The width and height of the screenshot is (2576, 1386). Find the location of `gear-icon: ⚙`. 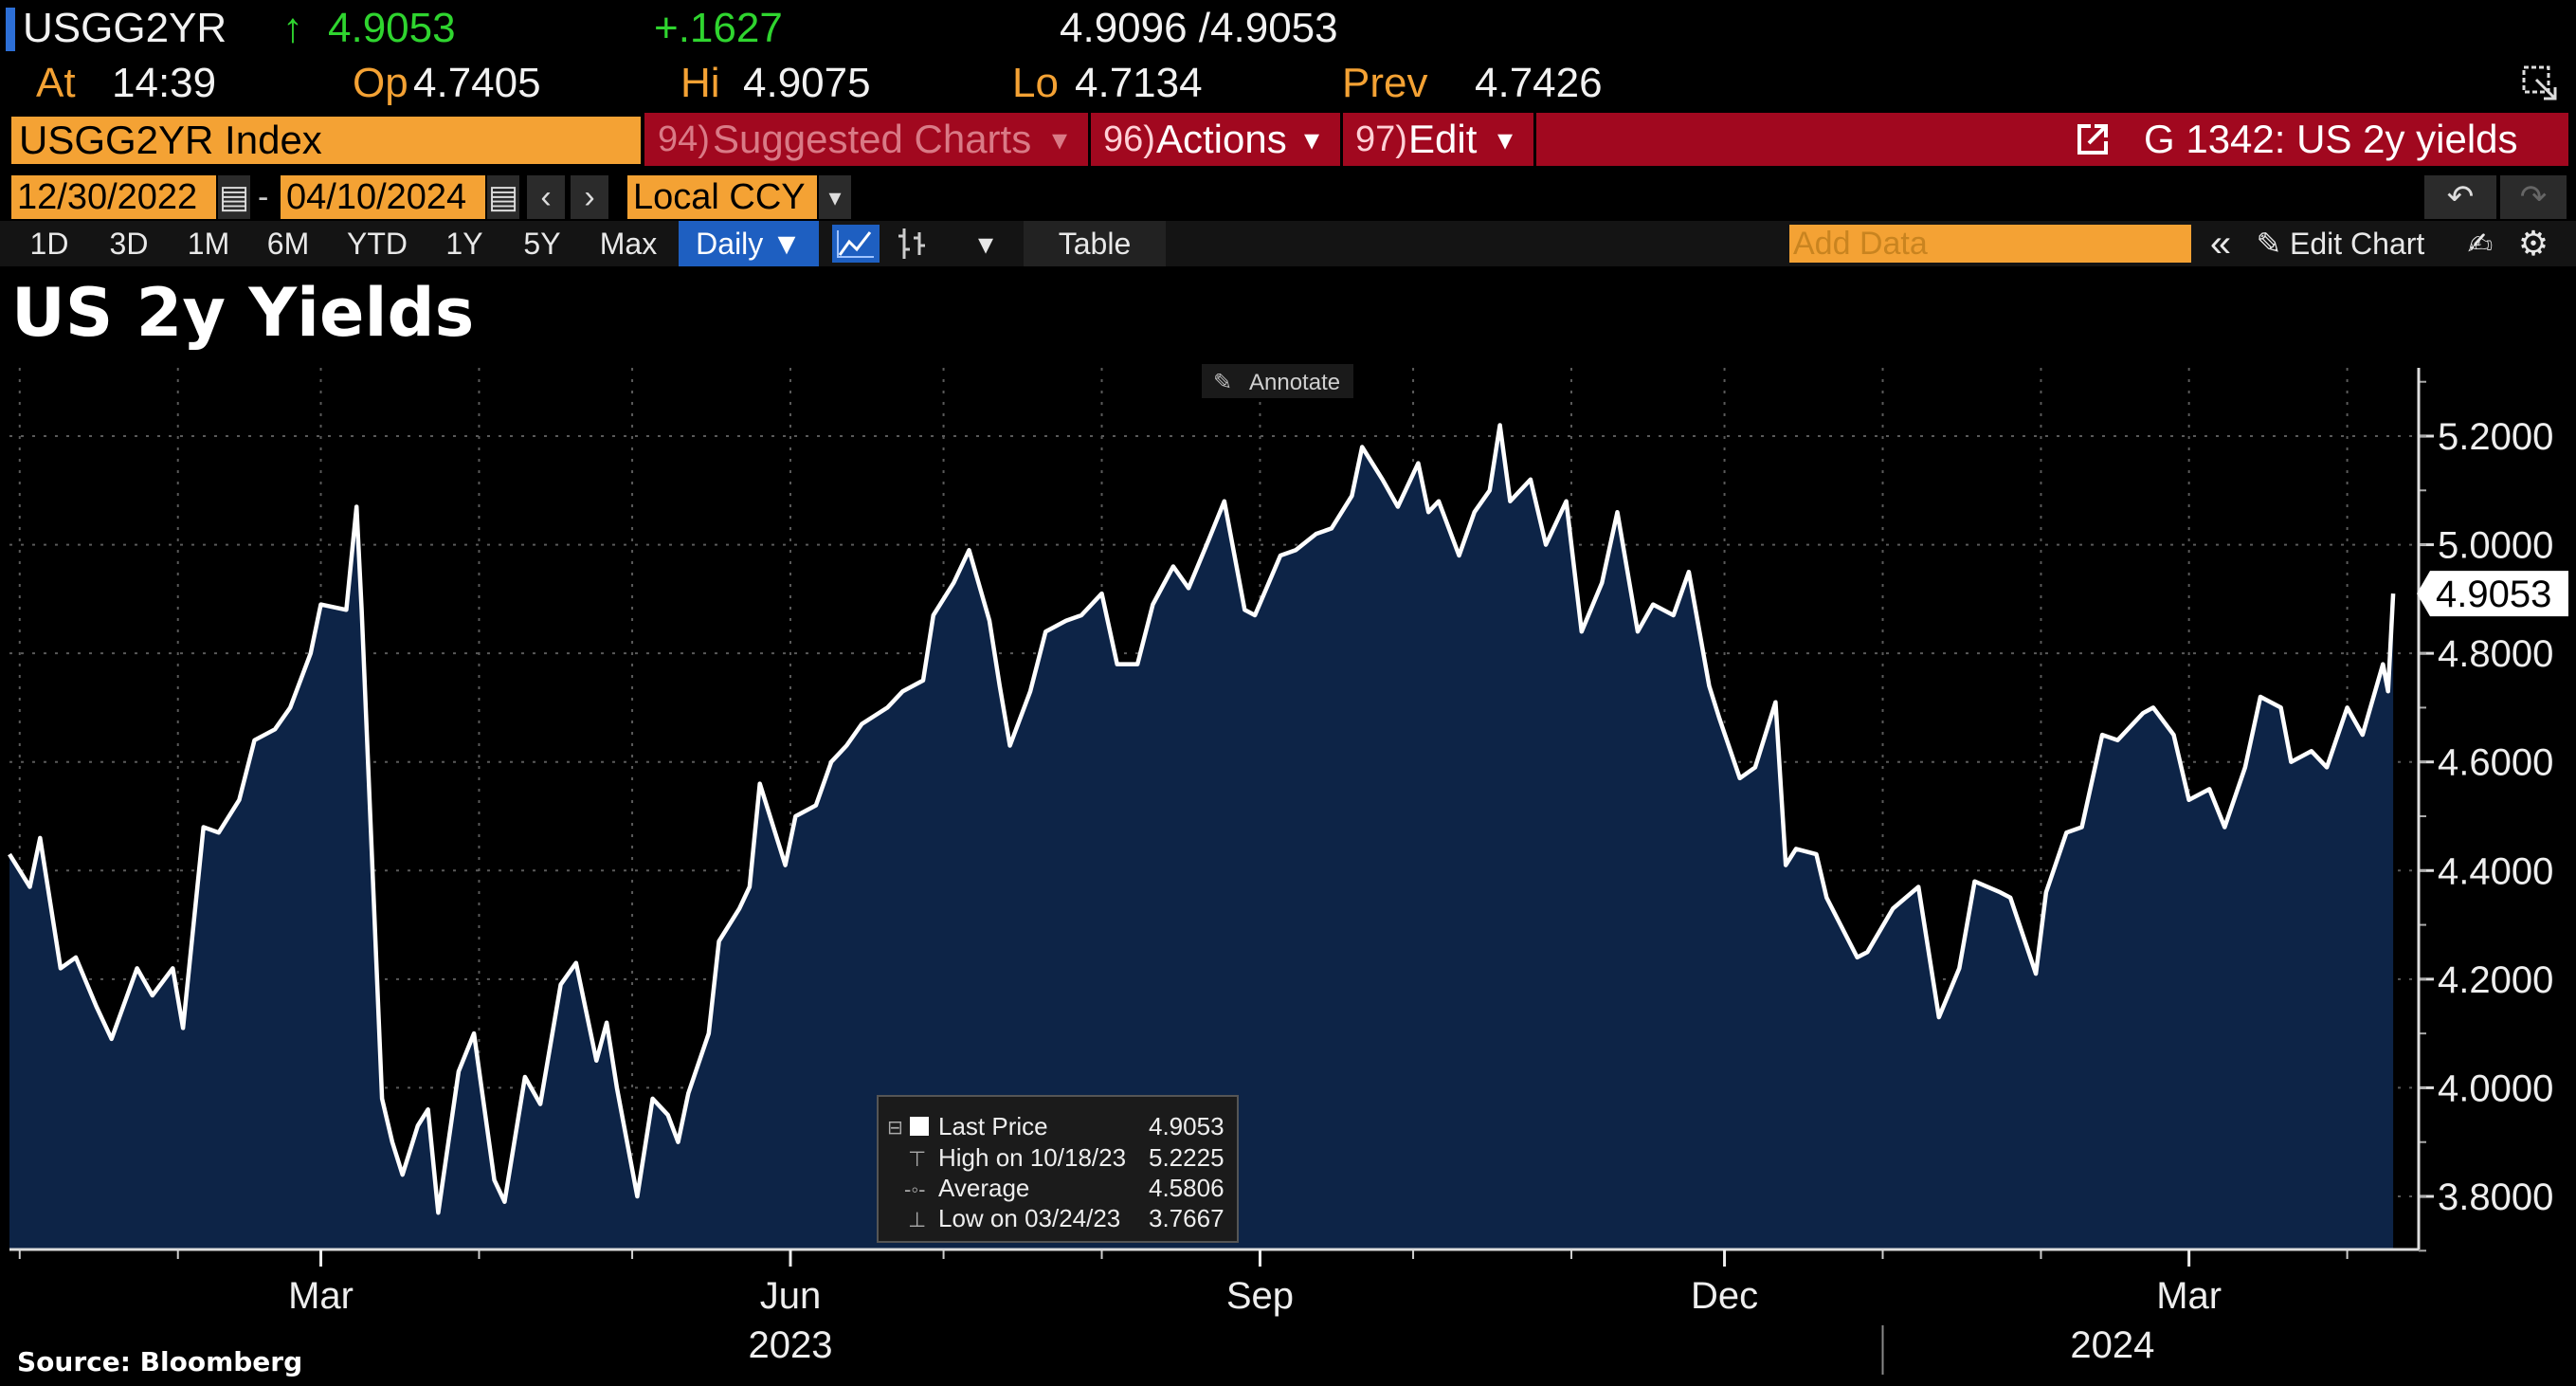

gear-icon: ⚙ is located at coordinates (2533, 243).